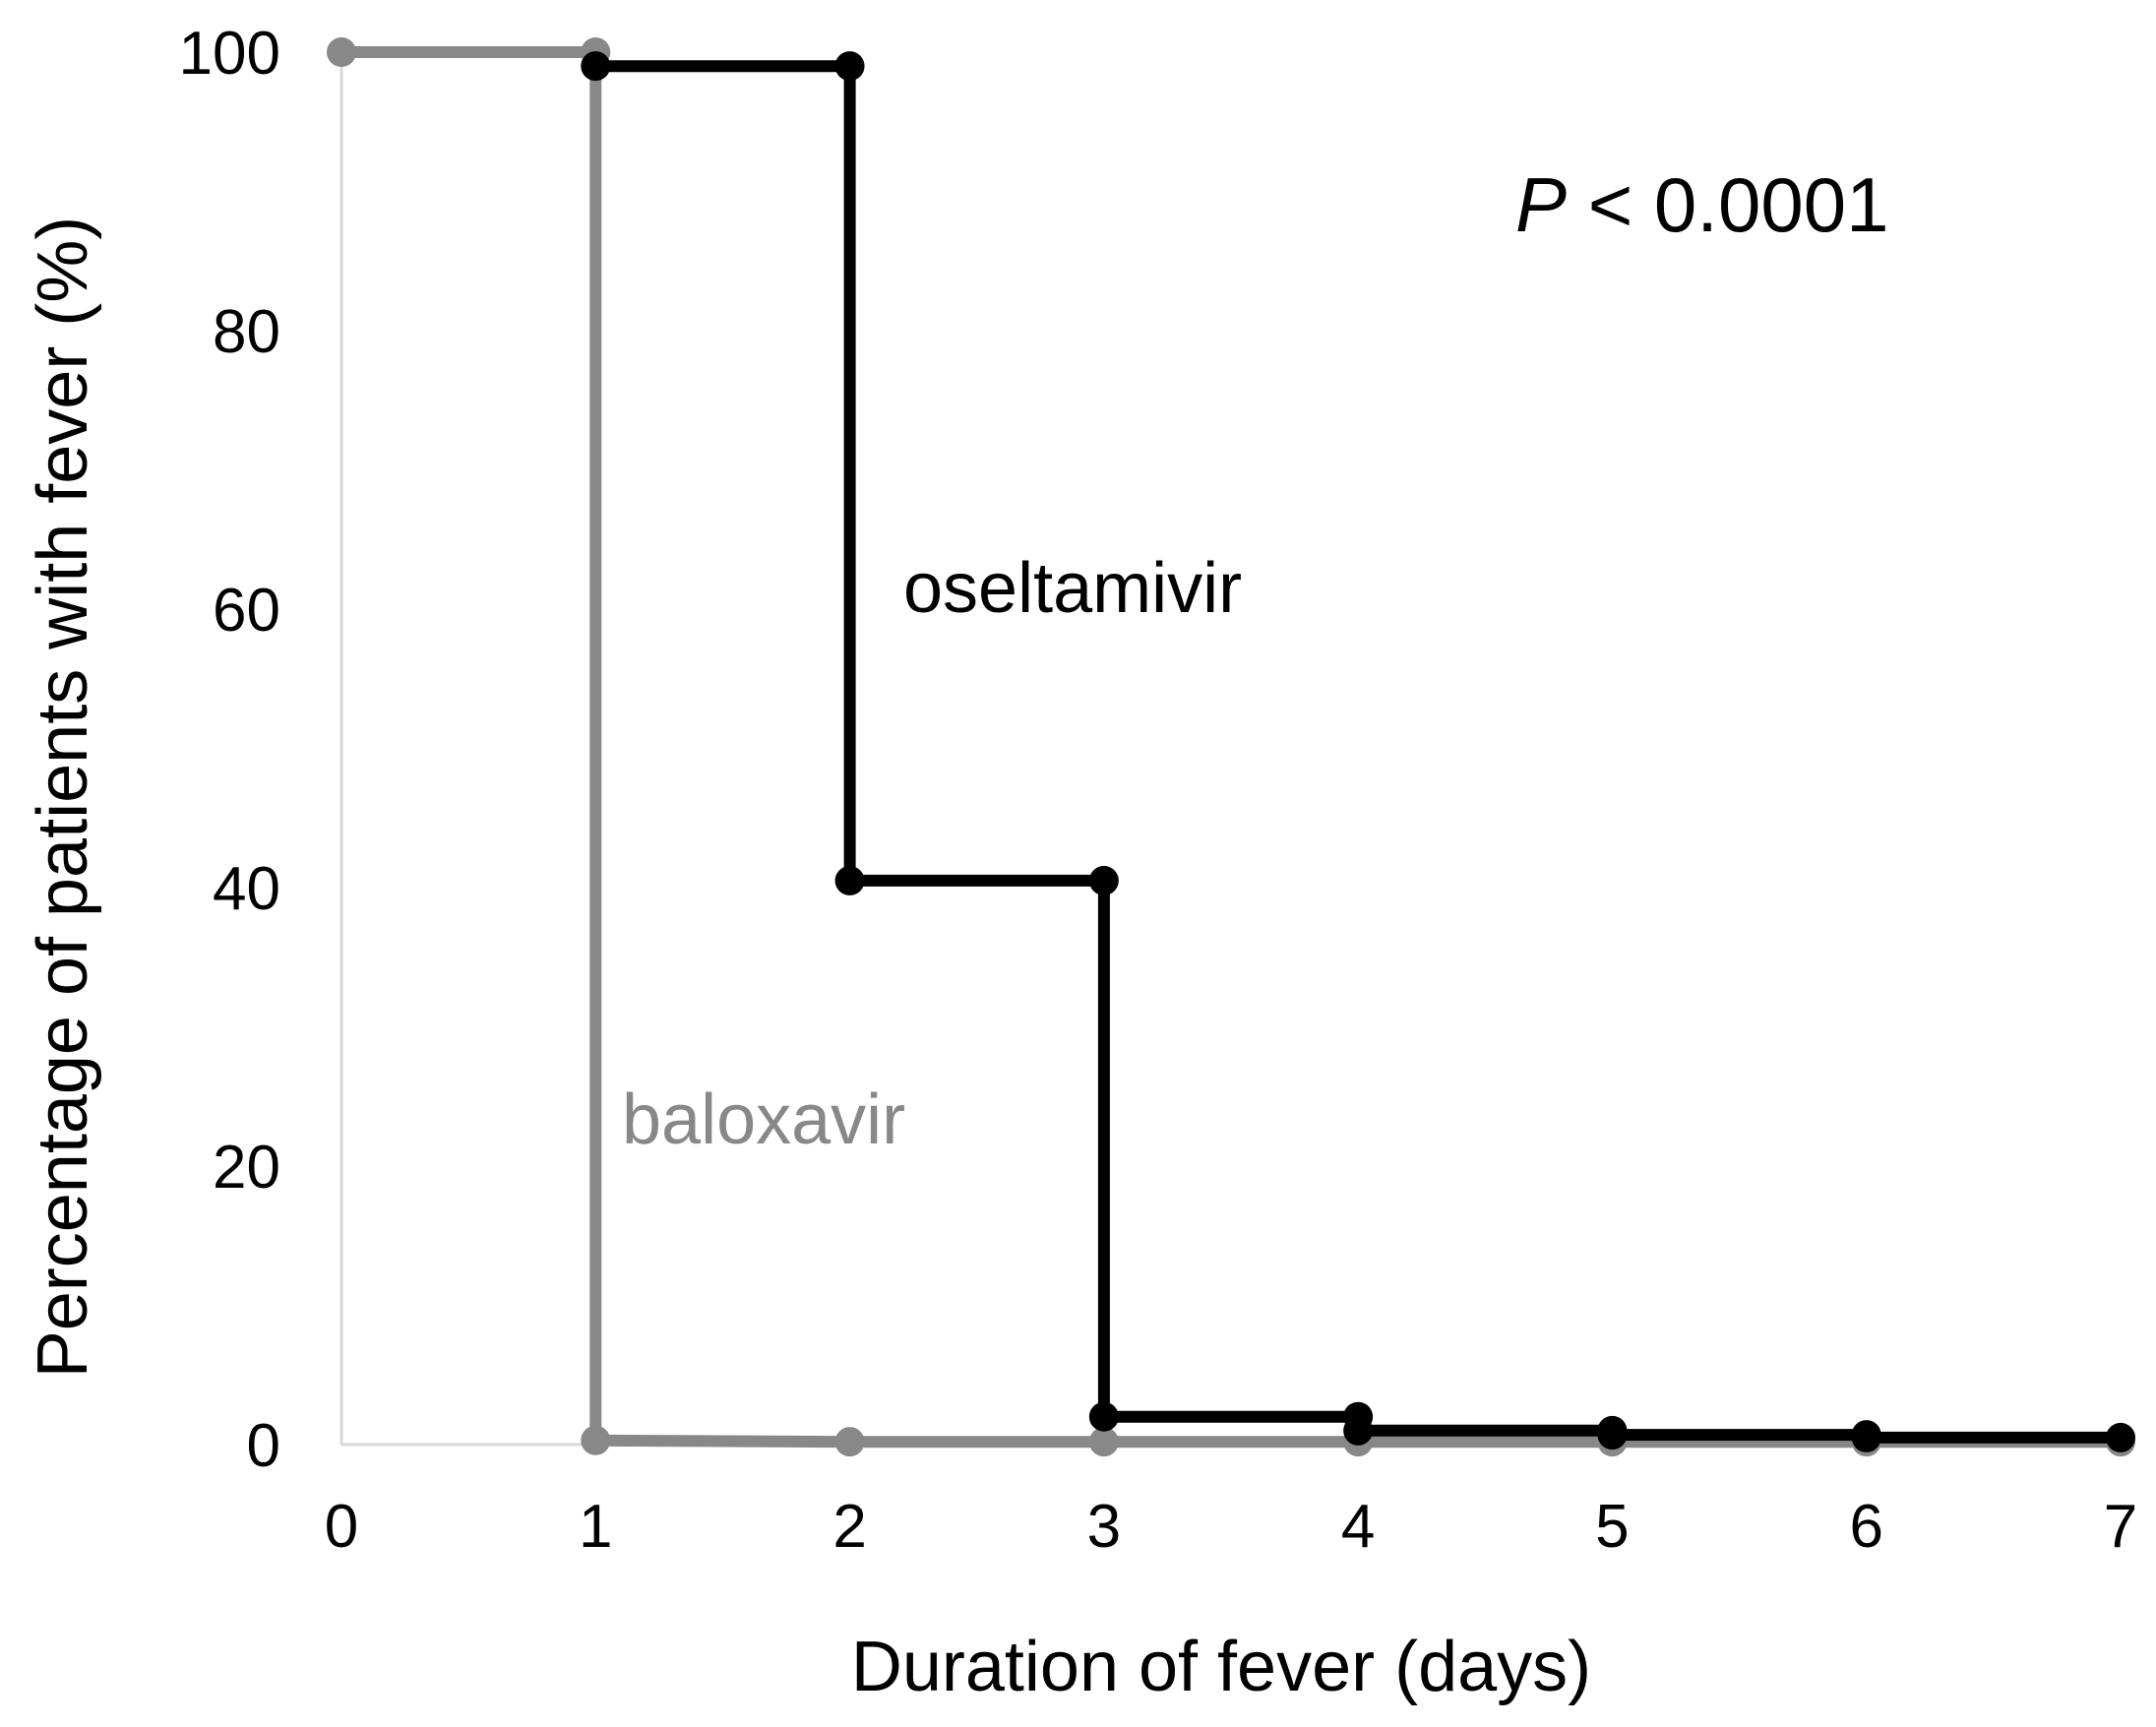 The height and width of the screenshot is (1727, 2156). I want to click on x-tick-labels: 0 1 2 3 4 5 6 7, so click(1231, 1527).